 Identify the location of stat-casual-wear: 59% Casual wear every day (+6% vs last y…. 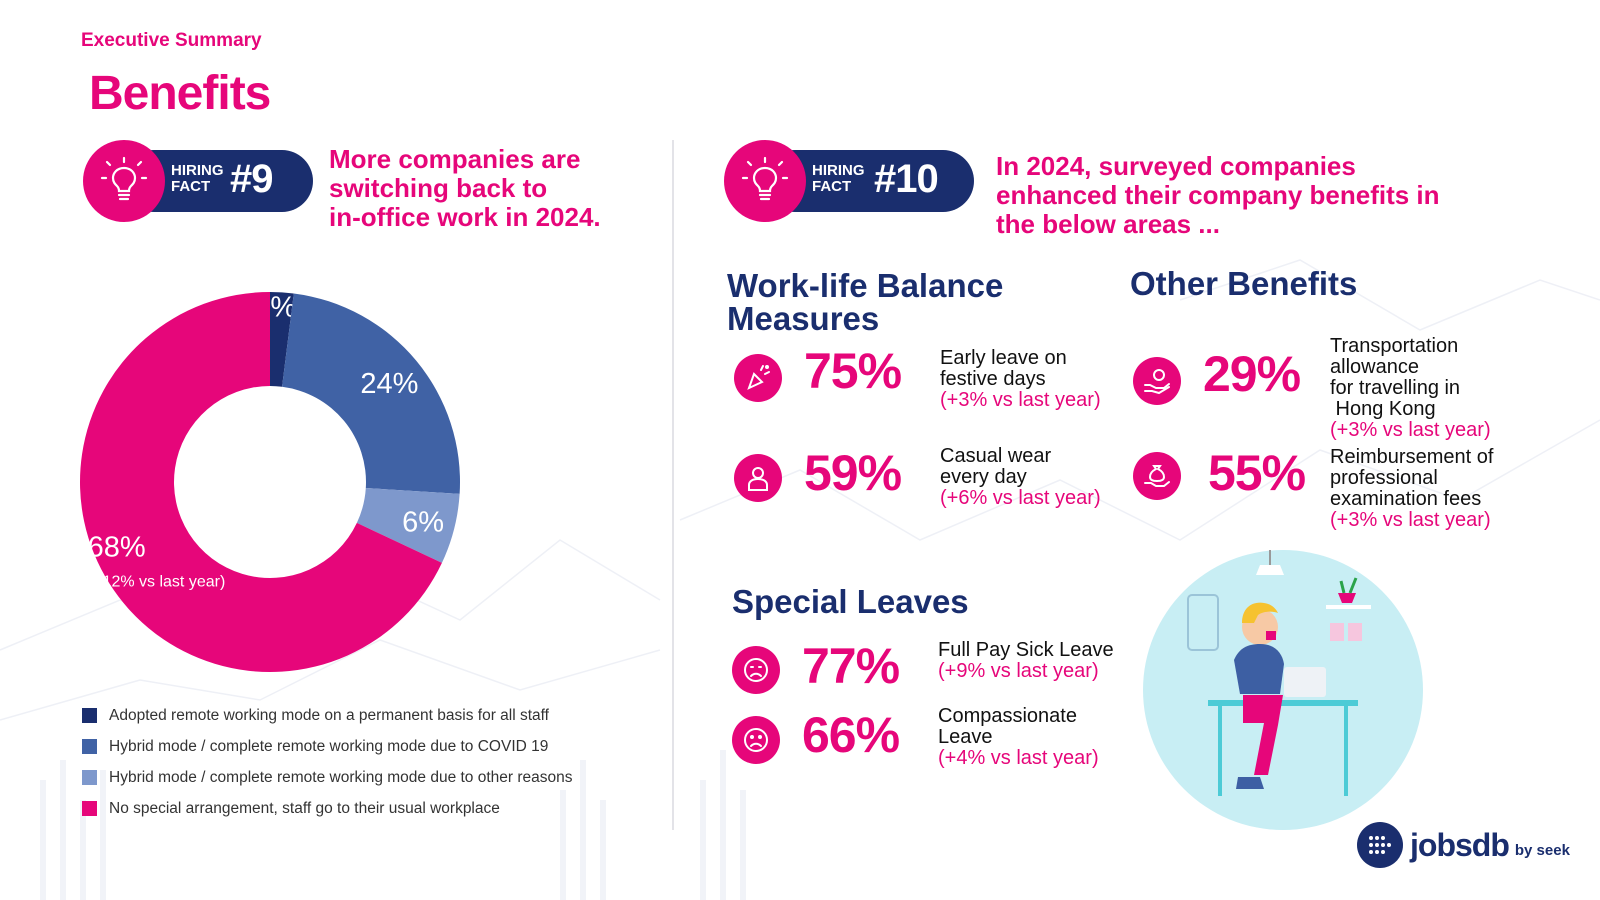
(929, 489).